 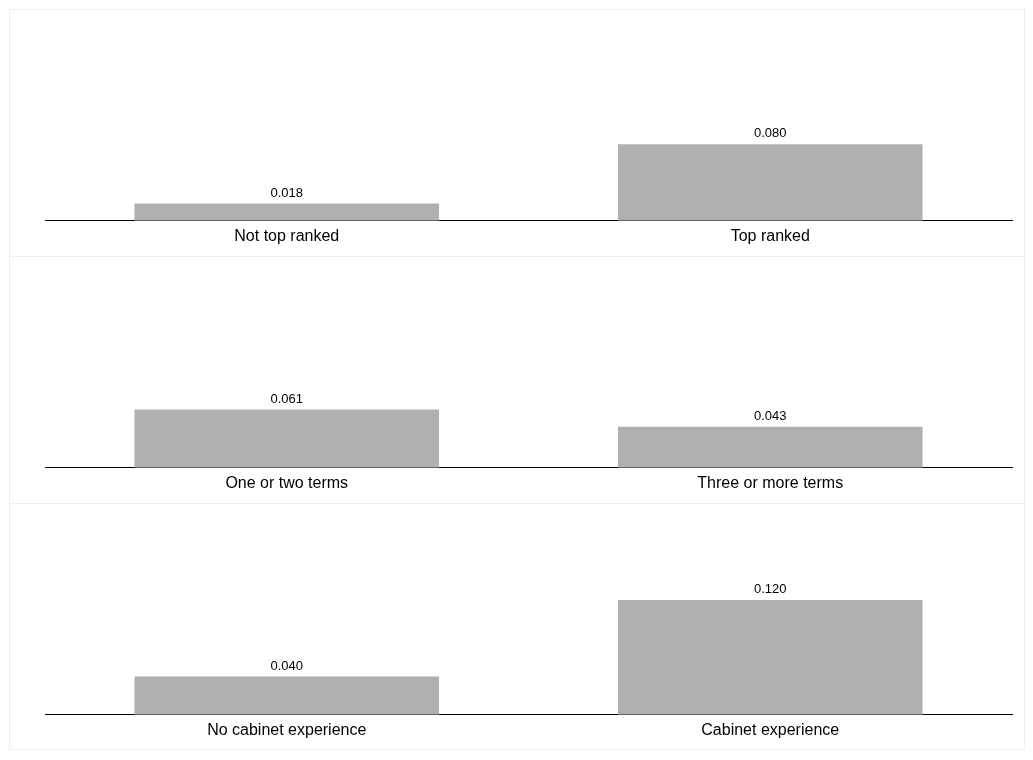 I want to click on data-label: 0.080, so click(x=770, y=133).